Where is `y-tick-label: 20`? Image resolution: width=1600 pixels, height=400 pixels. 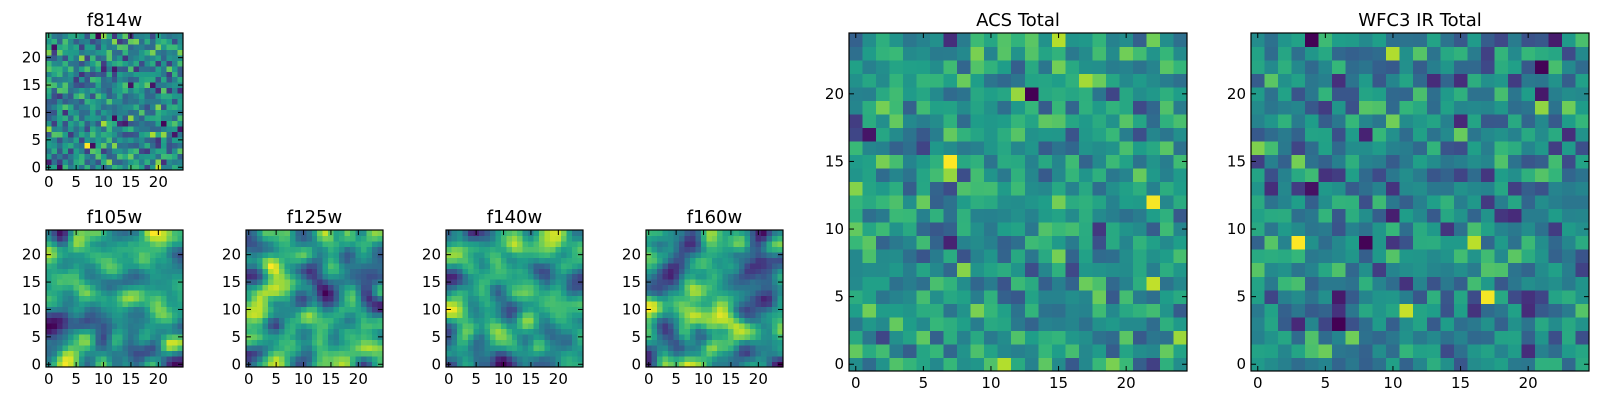 y-tick-label: 20 is located at coordinates (31, 255).